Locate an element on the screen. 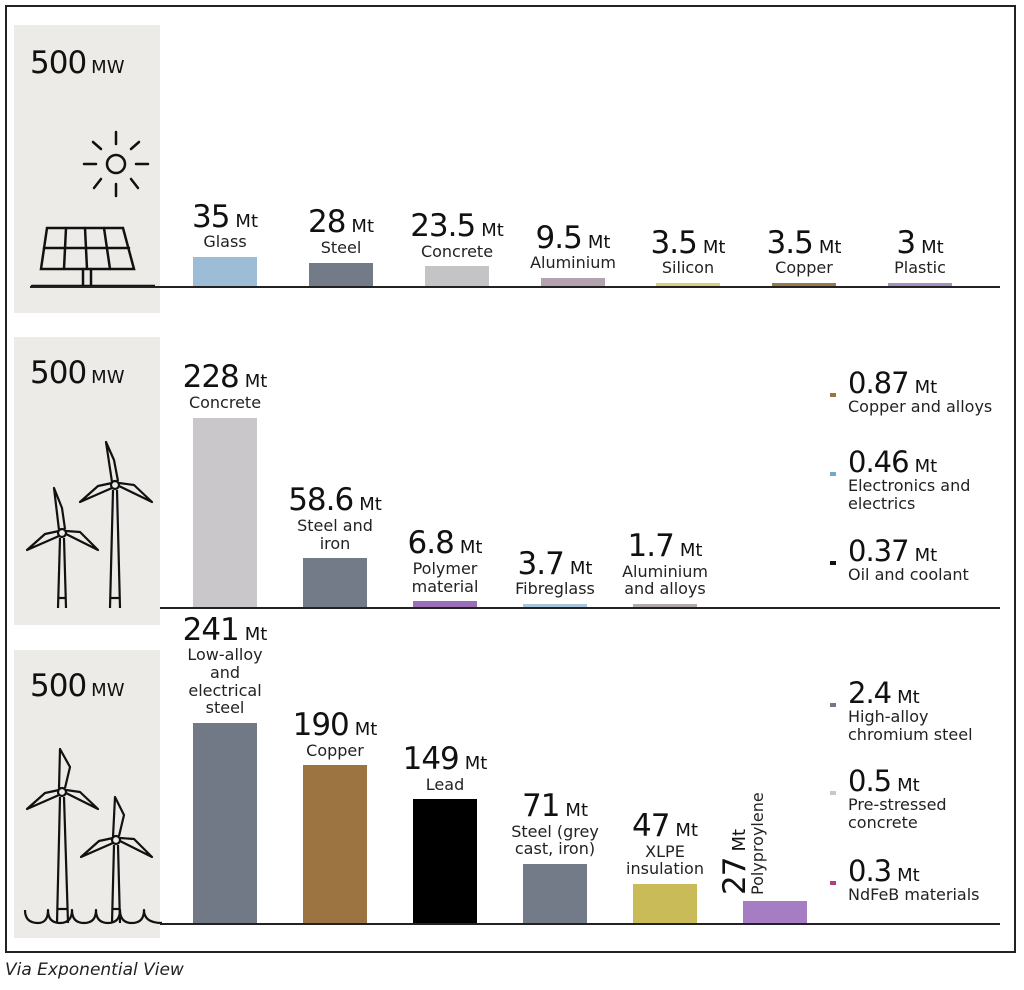 This screenshot has height=990, width=1024. data-label: 71 Mt Steel (grey cast, iron) is located at coordinates (555, 824).